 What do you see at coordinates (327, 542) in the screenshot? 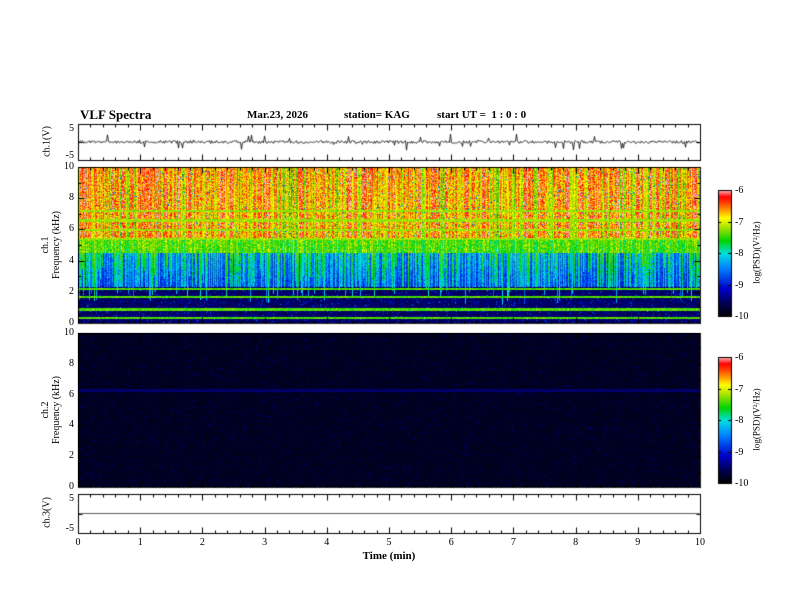
I see `x-tick-label: 4` at bounding box center [327, 542].